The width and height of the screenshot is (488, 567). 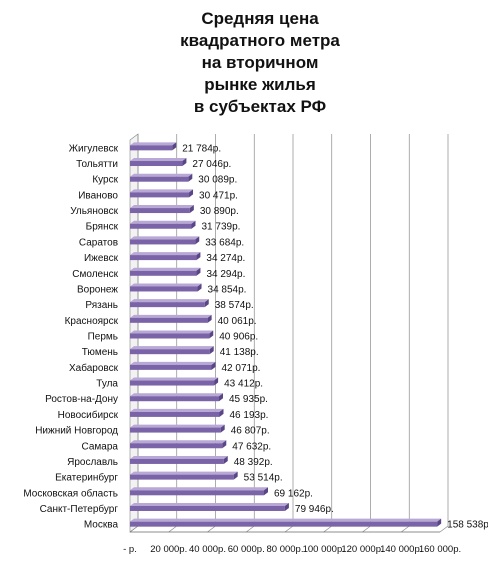 What do you see at coordinates (88, 415) in the screenshot?
I see `category-label: Новосибирск` at bounding box center [88, 415].